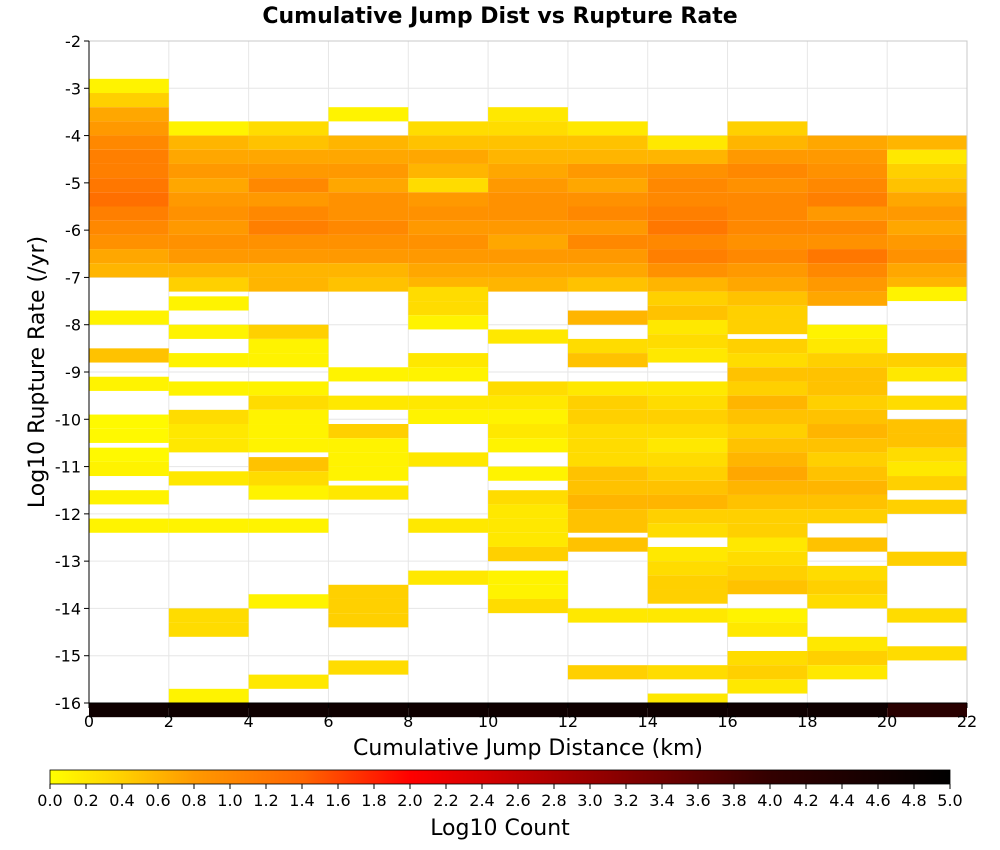 Image resolution: width=1000 pixels, height=850 pixels. What do you see at coordinates (68, 703) in the screenshot?
I see `y-tick-label: -16` at bounding box center [68, 703].